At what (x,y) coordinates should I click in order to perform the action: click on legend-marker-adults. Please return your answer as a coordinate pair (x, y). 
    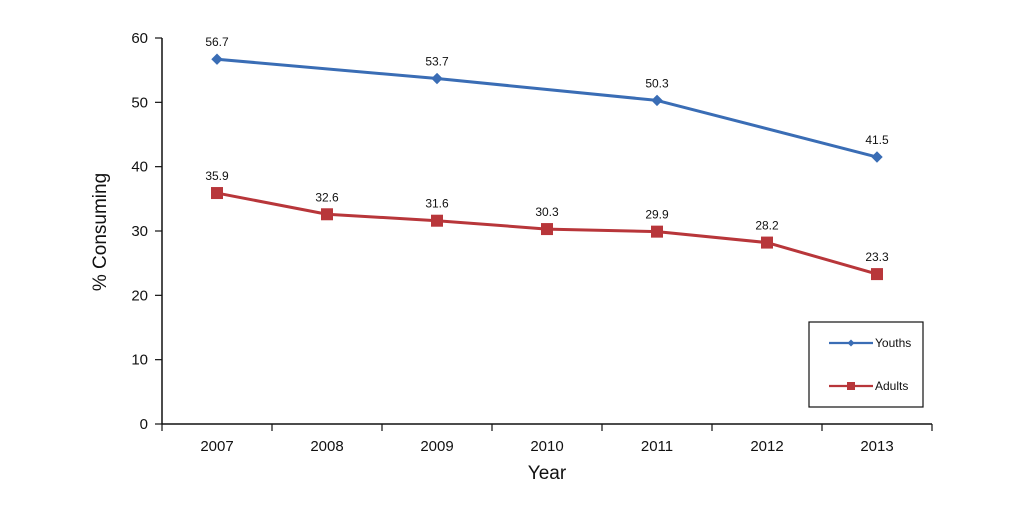
    Looking at the image, I should click on (851, 386).